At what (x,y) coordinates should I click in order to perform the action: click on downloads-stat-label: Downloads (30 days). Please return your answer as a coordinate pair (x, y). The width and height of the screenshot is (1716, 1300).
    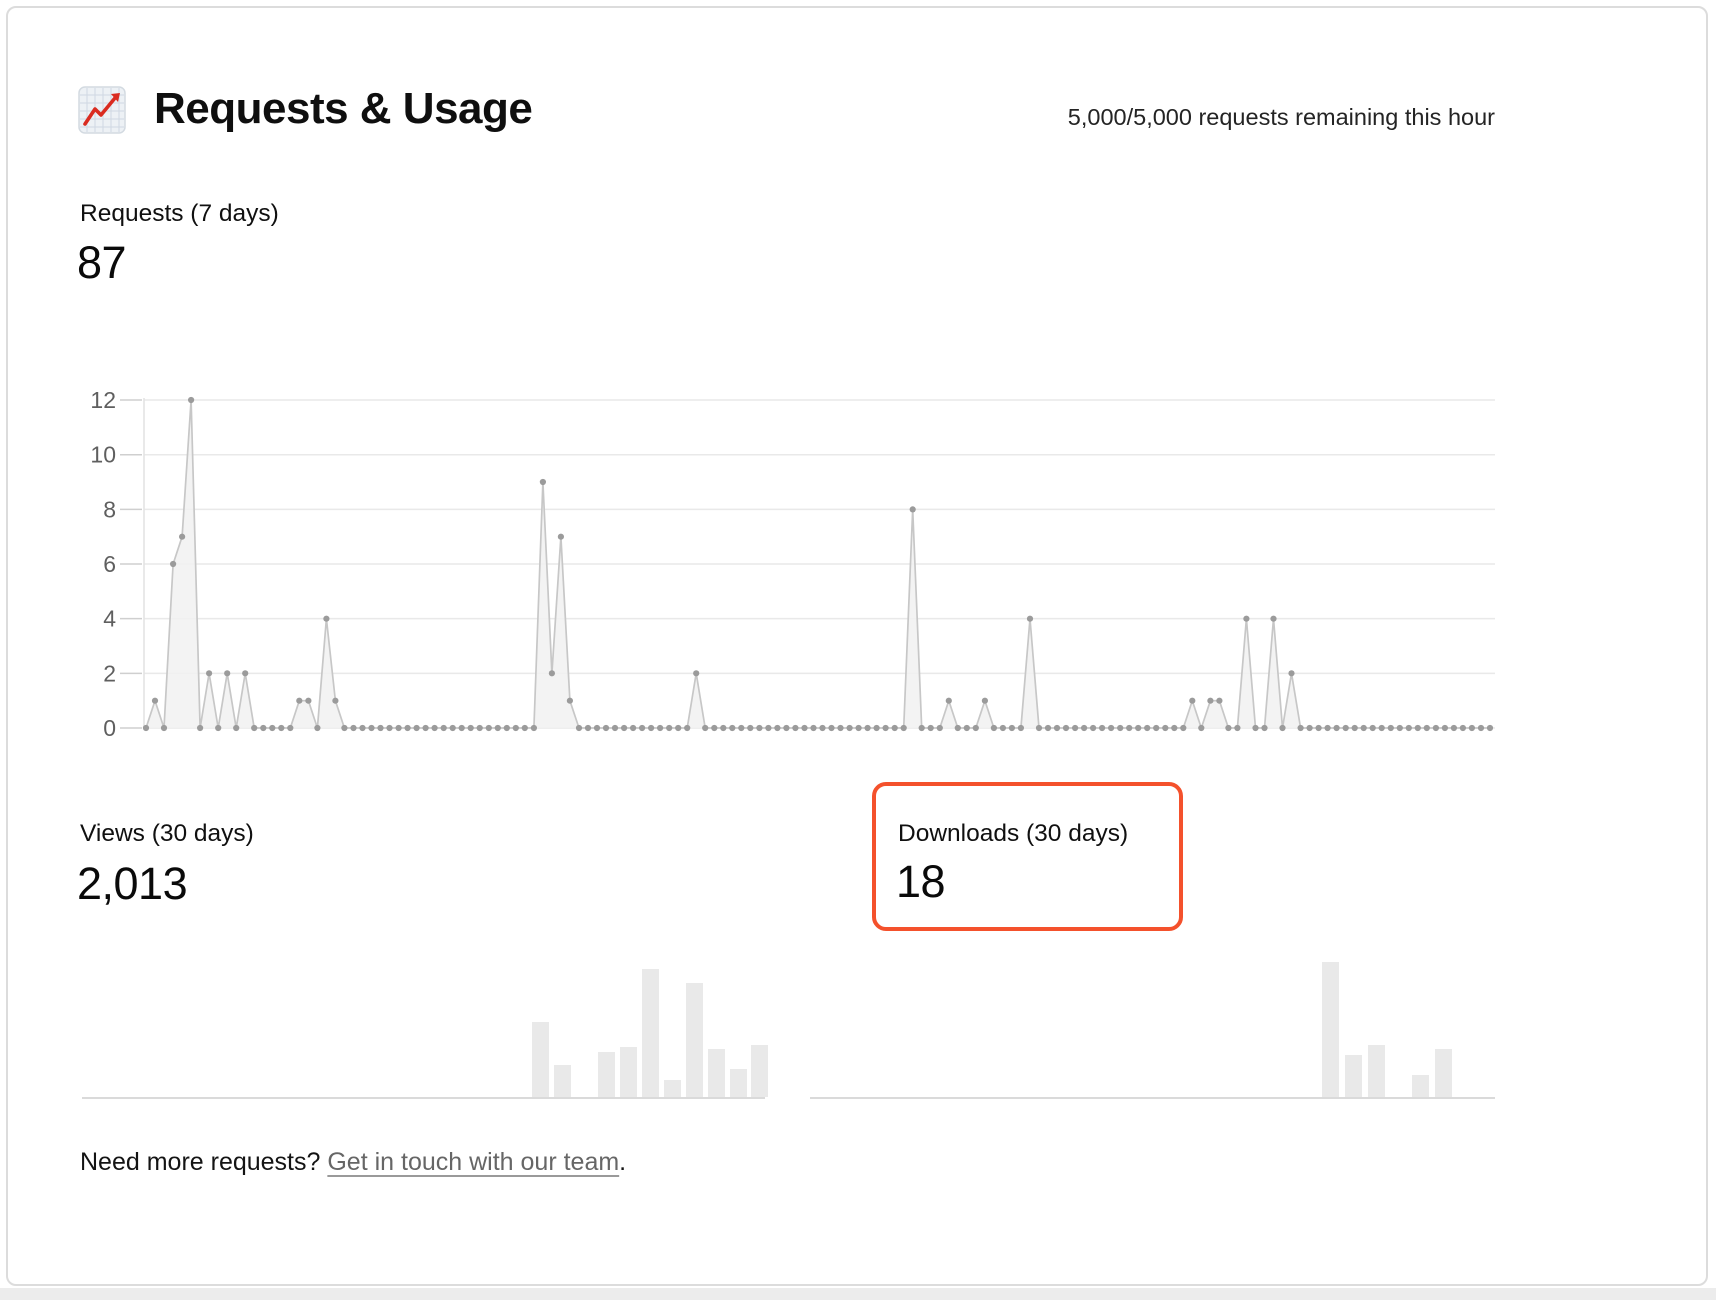
    Looking at the image, I should click on (1013, 833).